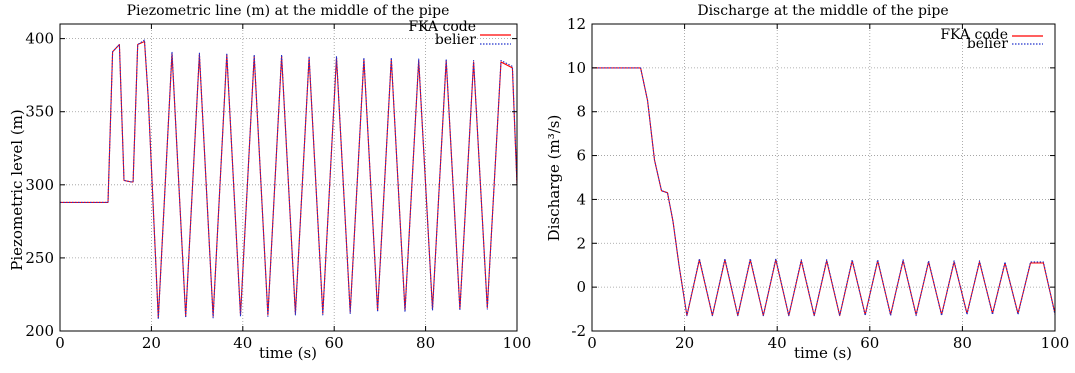 The width and height of the screenshot is (1075, 373). I want to click on y-tick-label: 6, so click(581, 156).